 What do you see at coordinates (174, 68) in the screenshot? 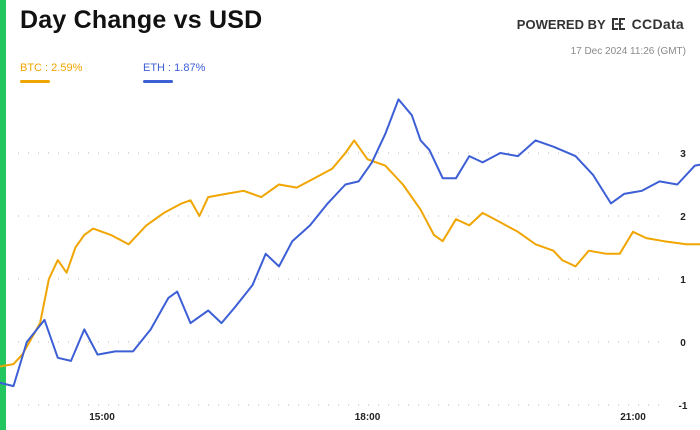
I see `legend-label-eth: ETH : 1.87%` at bounding box center [174, 68].